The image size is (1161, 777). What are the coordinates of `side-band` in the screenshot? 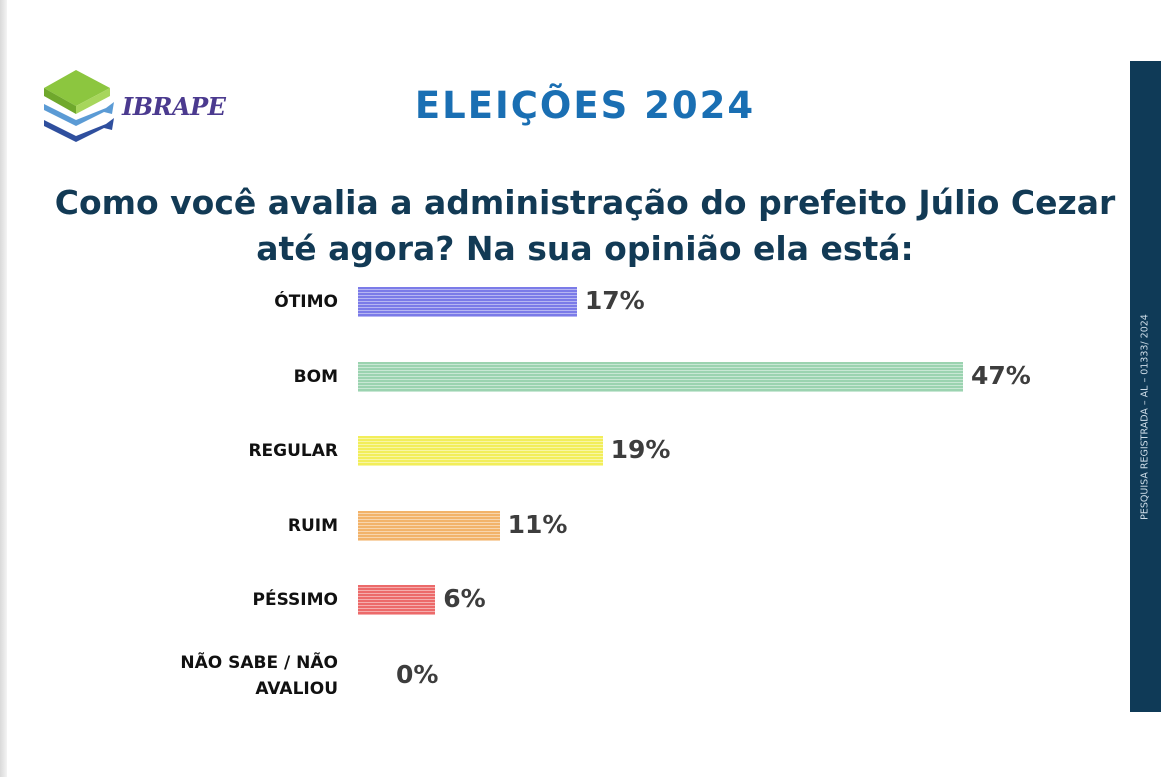 It's located at (1145, 386).